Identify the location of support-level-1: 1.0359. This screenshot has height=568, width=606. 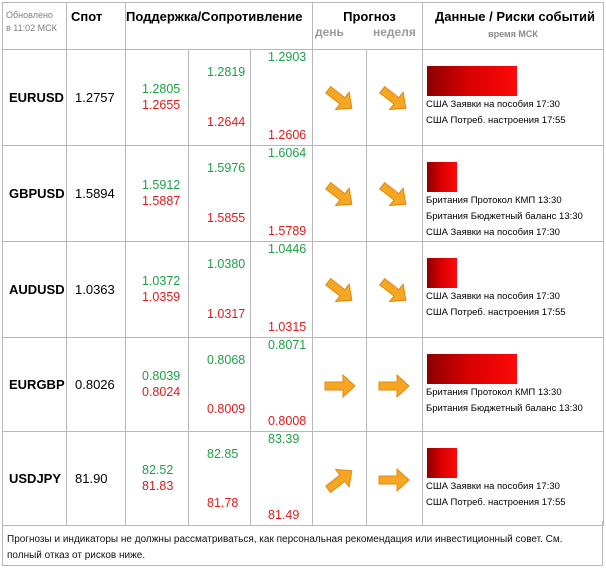
(161, 297).